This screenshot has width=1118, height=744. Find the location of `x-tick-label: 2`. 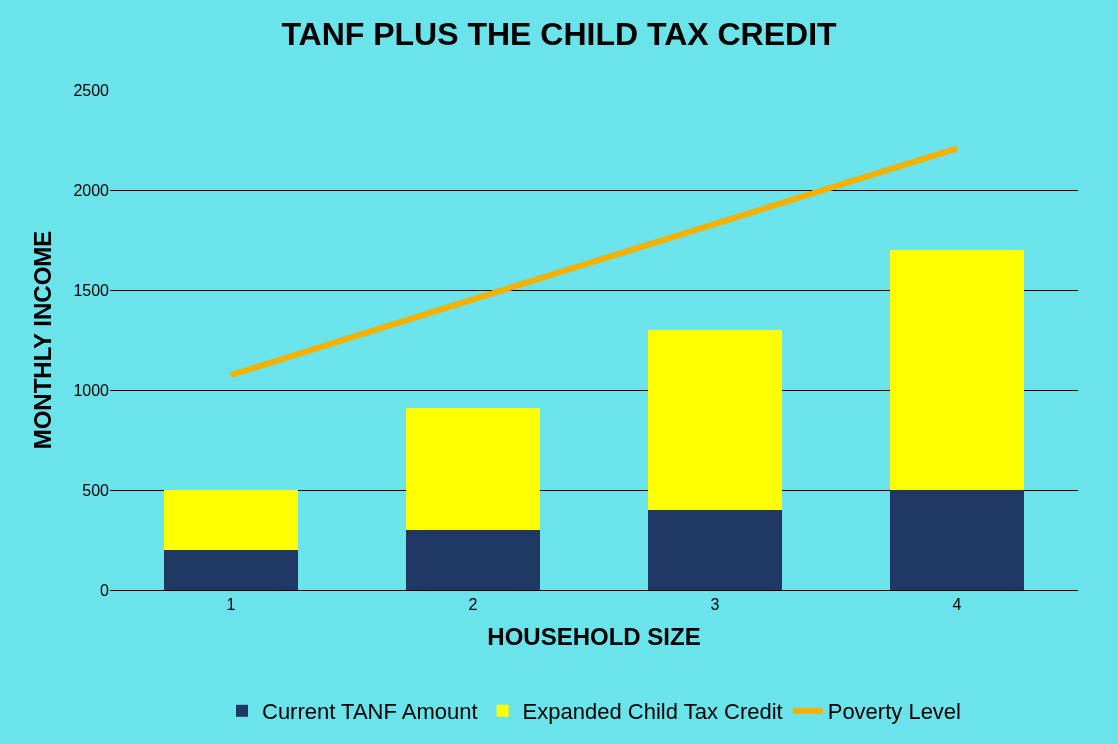

x-tick-label: 2 is located at coordinates (473, 605).